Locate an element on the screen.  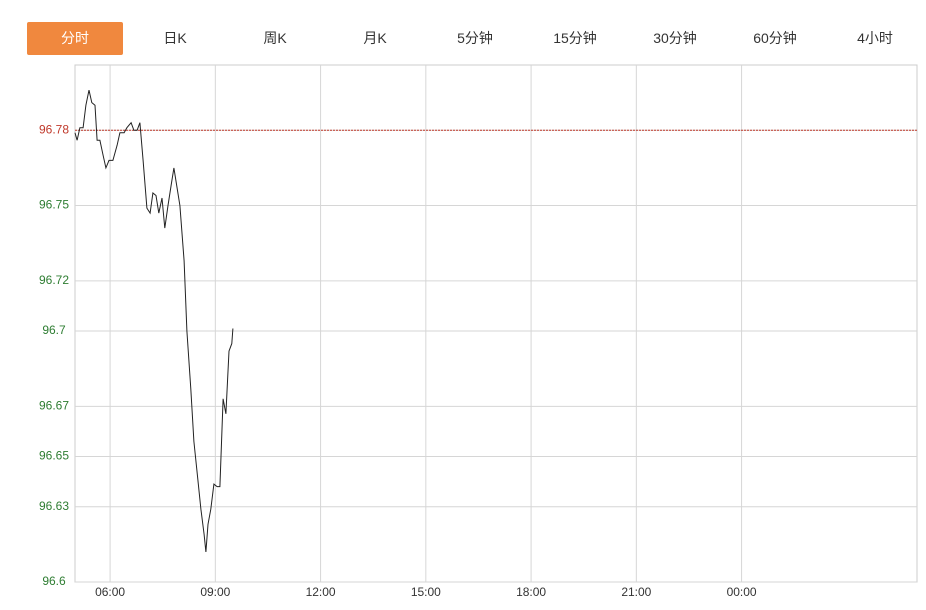
y-tick-label: 96.72 is located at coordinates (54, 280).